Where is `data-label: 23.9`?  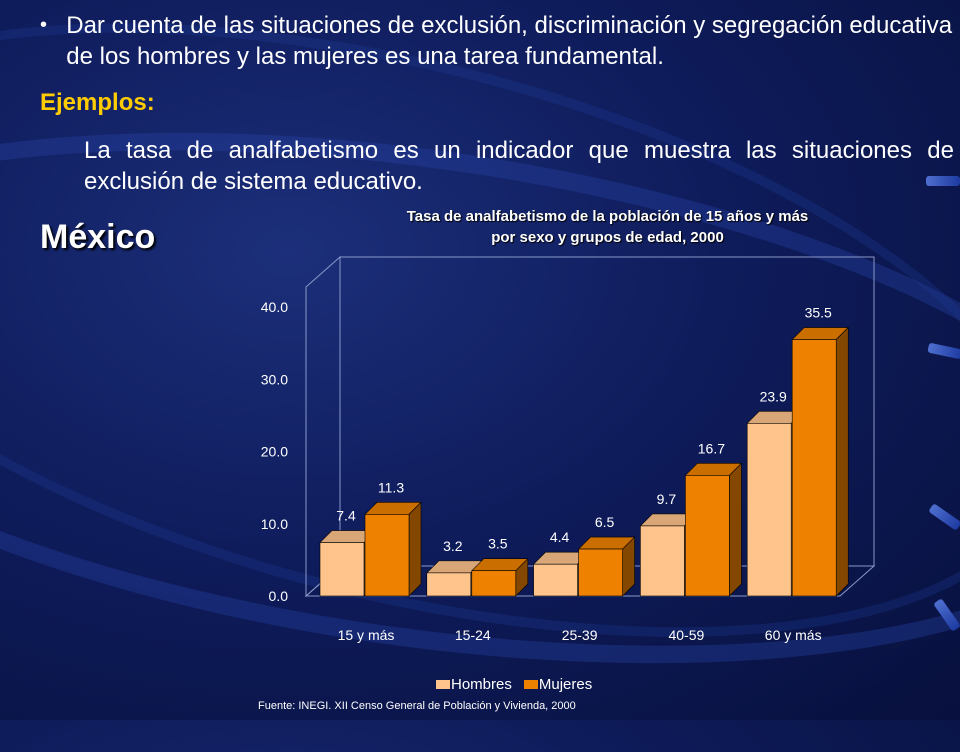
data-label: 23.9 is located at coordinates (773, 396).